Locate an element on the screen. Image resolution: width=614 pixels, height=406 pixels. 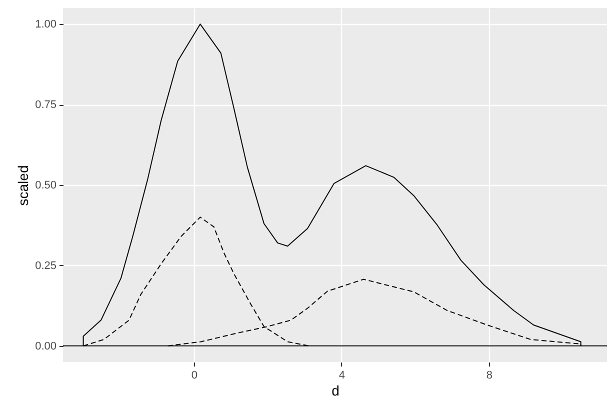
x-tick-label: 0 is located at coordinates (194, 376).